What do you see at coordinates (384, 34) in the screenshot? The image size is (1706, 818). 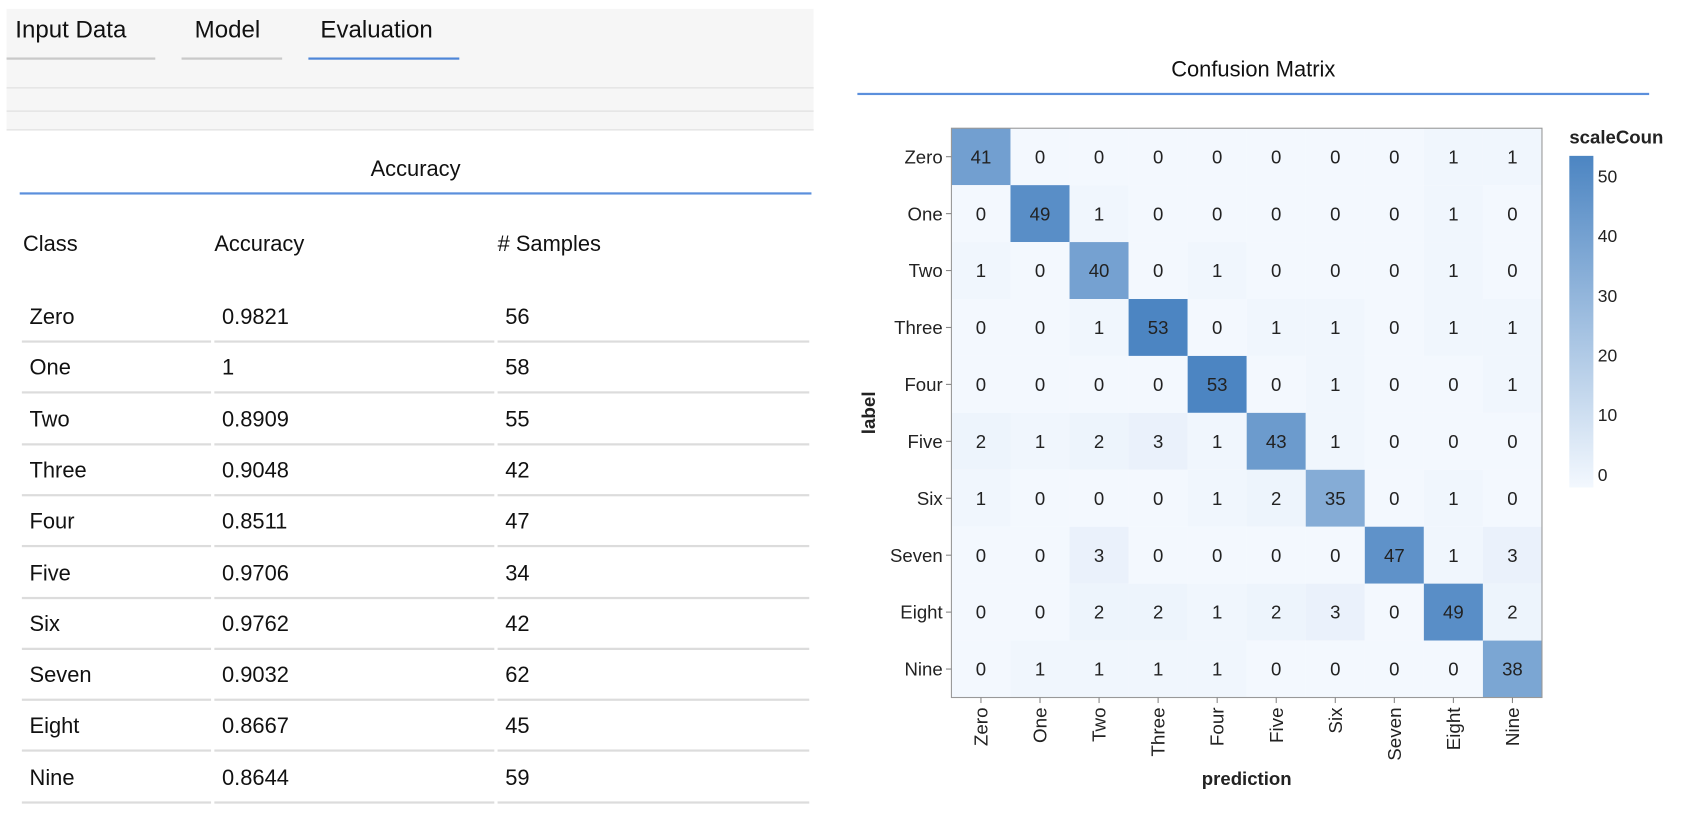 I see `tab-evaluation: Evaluation` at bounding box center [384, 34].